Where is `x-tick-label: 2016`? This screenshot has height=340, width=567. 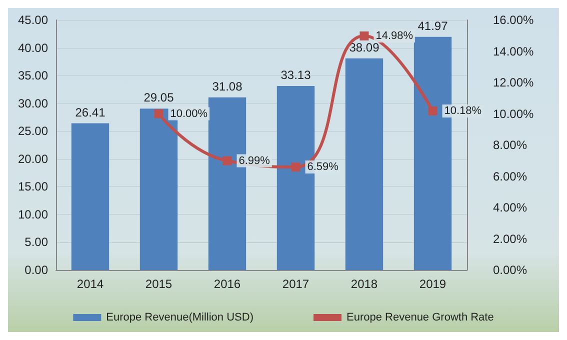
x-tick-label: 2016 is located at coordinates (227, 284).